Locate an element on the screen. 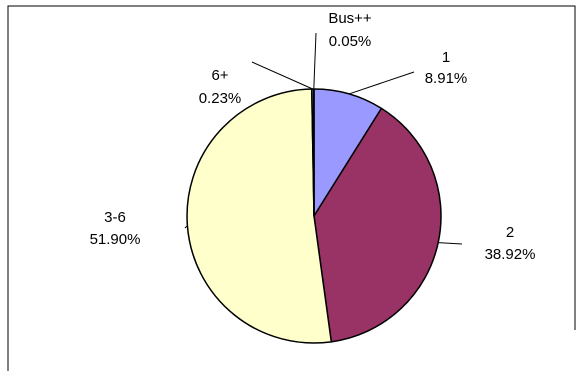  slice-label-3-6: 3-6 is located at coordinates (115, 217).